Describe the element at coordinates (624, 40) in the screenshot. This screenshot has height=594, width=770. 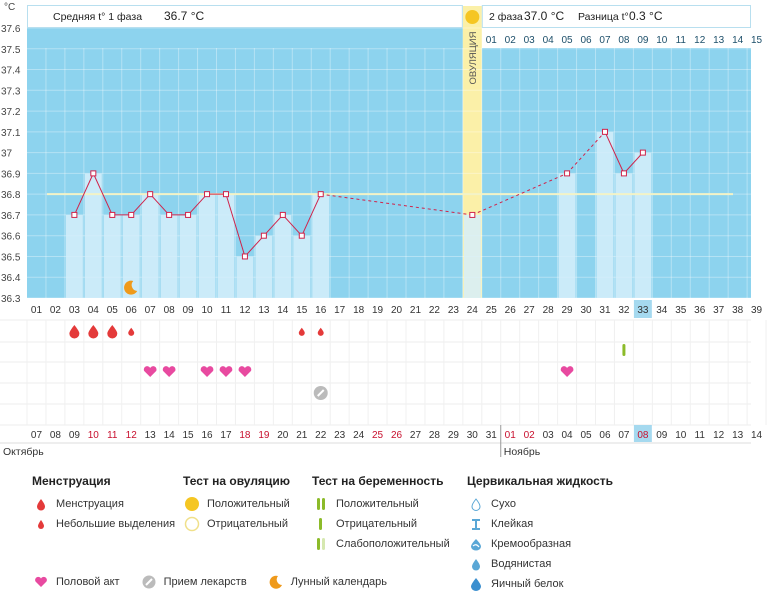
I see `phase2-day-label: 08` at that location.